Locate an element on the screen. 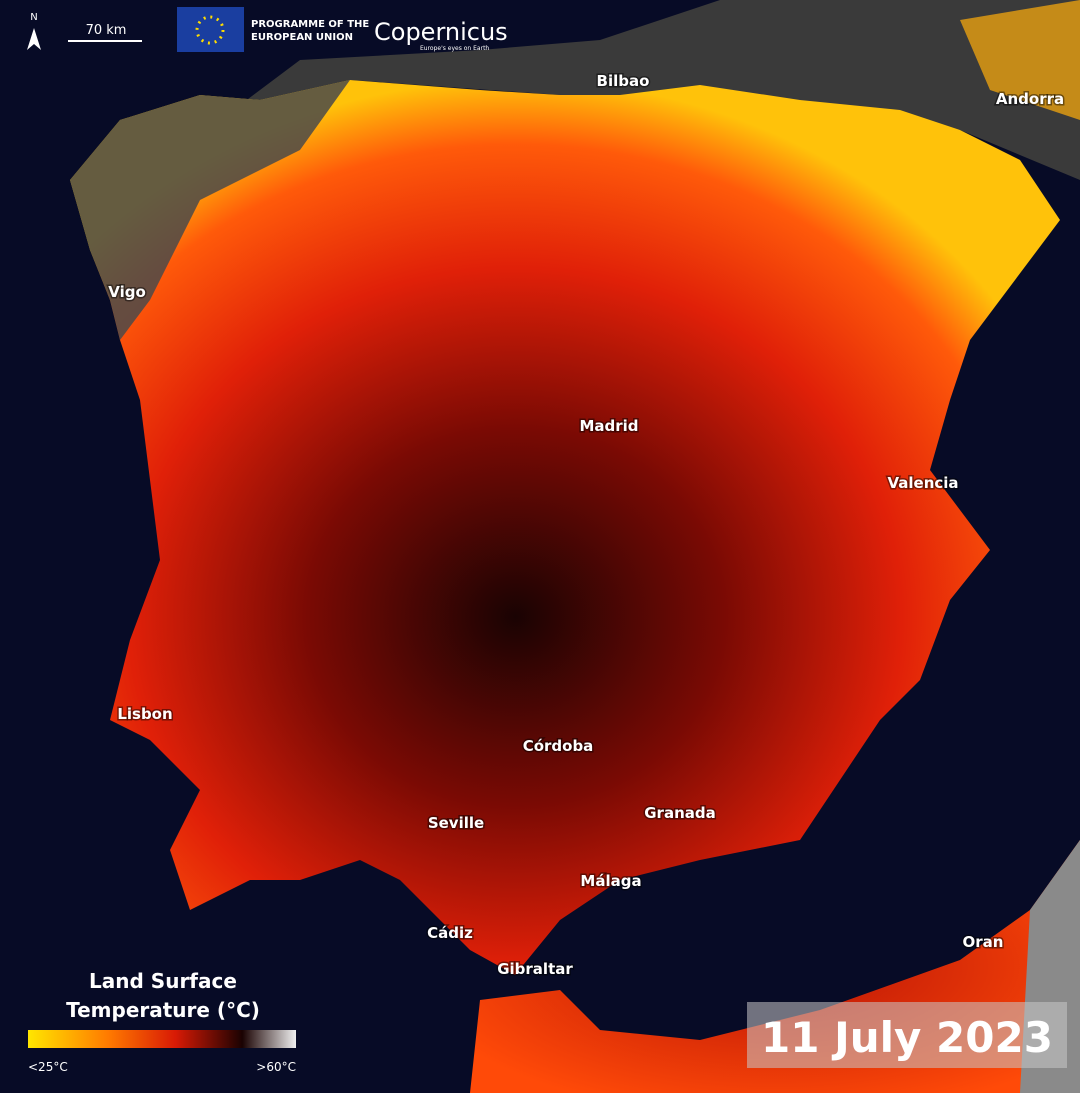 This screenshot has height=1093, width=1080. date-box is located at coordinates (907, 1035).